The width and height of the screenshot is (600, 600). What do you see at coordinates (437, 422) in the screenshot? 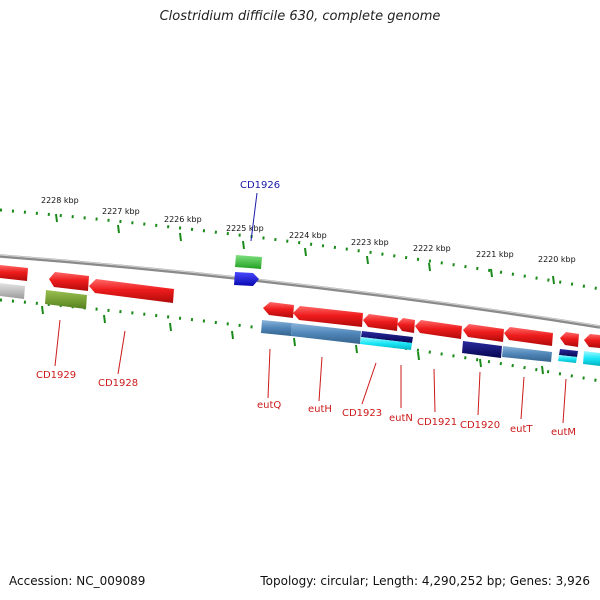
I see `gene-label-CD1921: CD1921` at bounding box center [437, 422].